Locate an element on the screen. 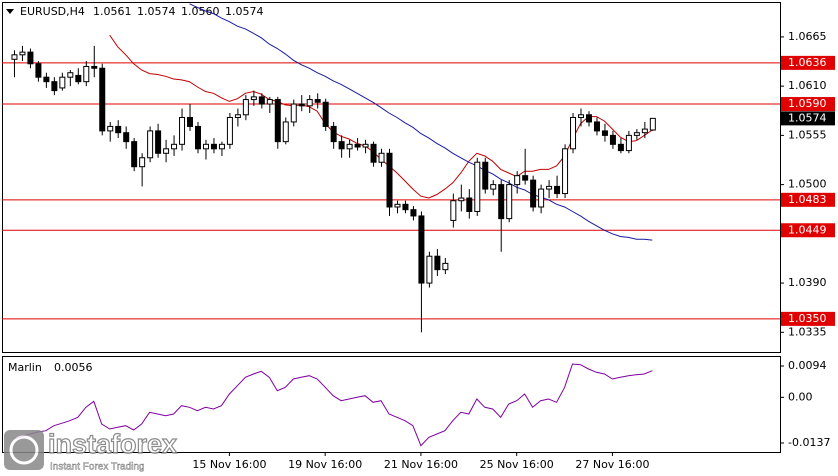 This screenshot has width=838, height=476. indicator-name: Marlin is located at coordinates (25, 367).